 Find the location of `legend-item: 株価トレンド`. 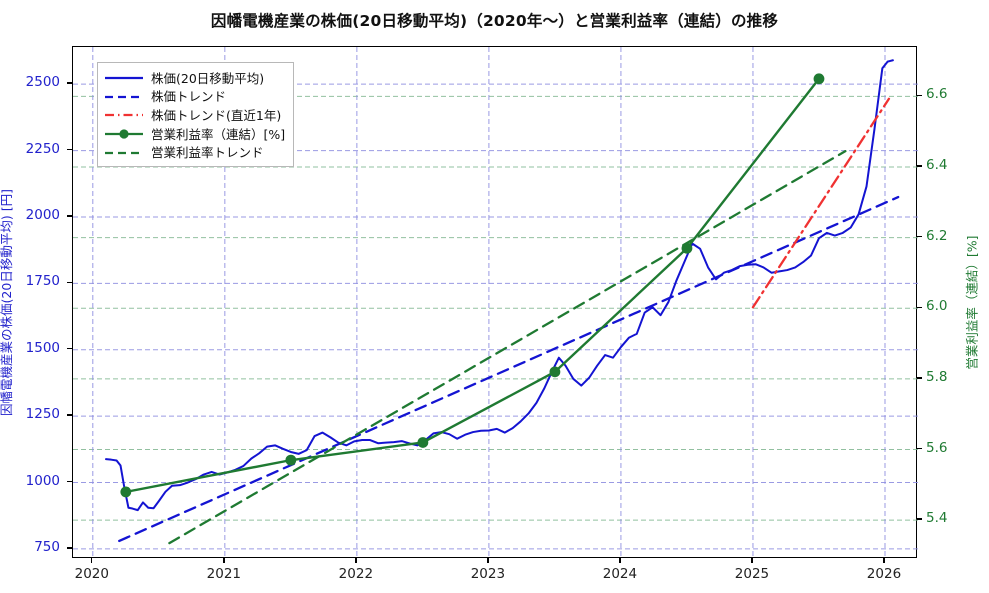

legend-item: 株価トレンド is located at coordinates (194, 96).